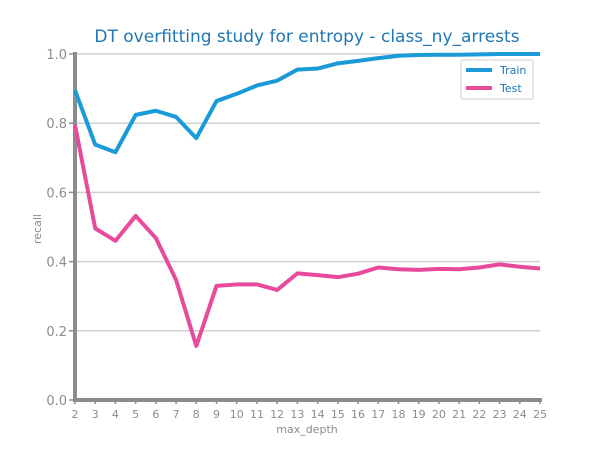 The width and height of the screenshot is (600, 450). Describe the element at coordinates (297, 414) in the screenshot. I see `tick-label-x-11: 13` at that location.